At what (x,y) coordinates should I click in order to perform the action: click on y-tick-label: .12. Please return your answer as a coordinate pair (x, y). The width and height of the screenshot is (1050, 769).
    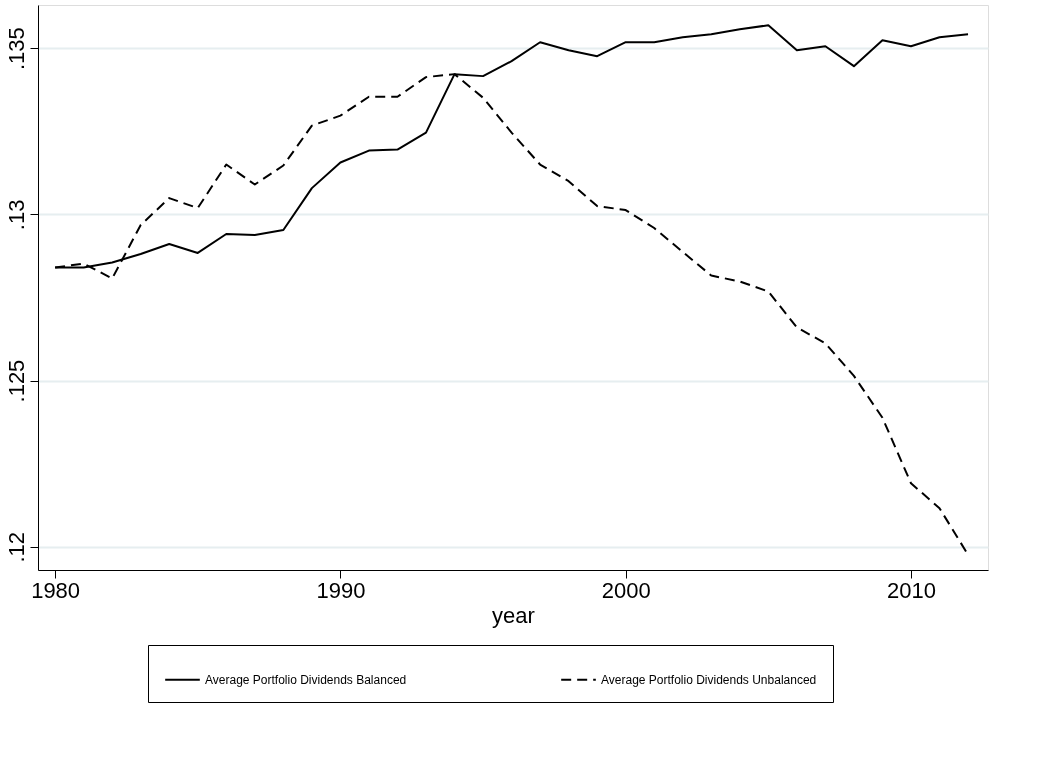
    Looking at the image, I should click on (16, 547).